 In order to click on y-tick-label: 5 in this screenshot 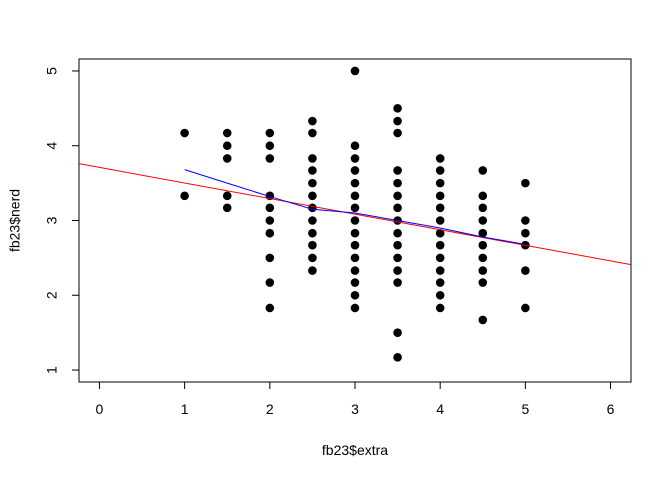, I will do `click(52, 71)`.